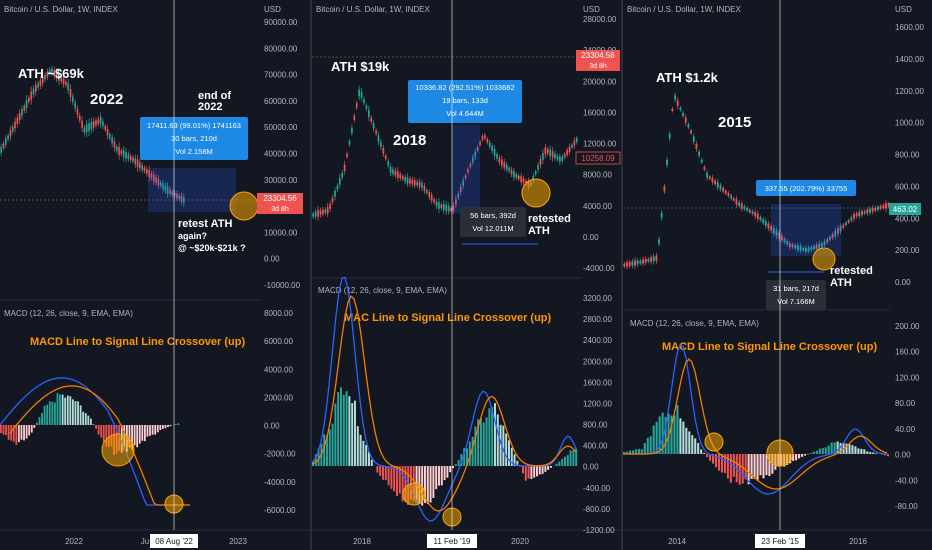 Image resolution: width=932 pixels, height=550 pixels. I want to click on measure-line: 19 bars, 133d, so click(465, 100).